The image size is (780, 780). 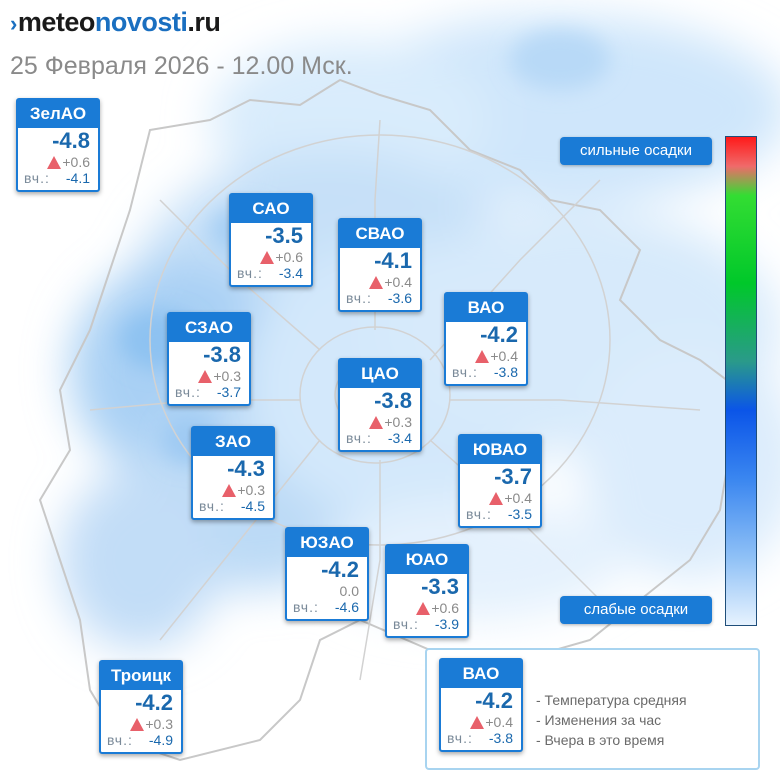 What do you see at coordinates (233, 473) in the screenshot?
I see `district-card-zao: ЗАО -4.3 +0.3 вч.: -4.5` at bounding box center [233, 473].